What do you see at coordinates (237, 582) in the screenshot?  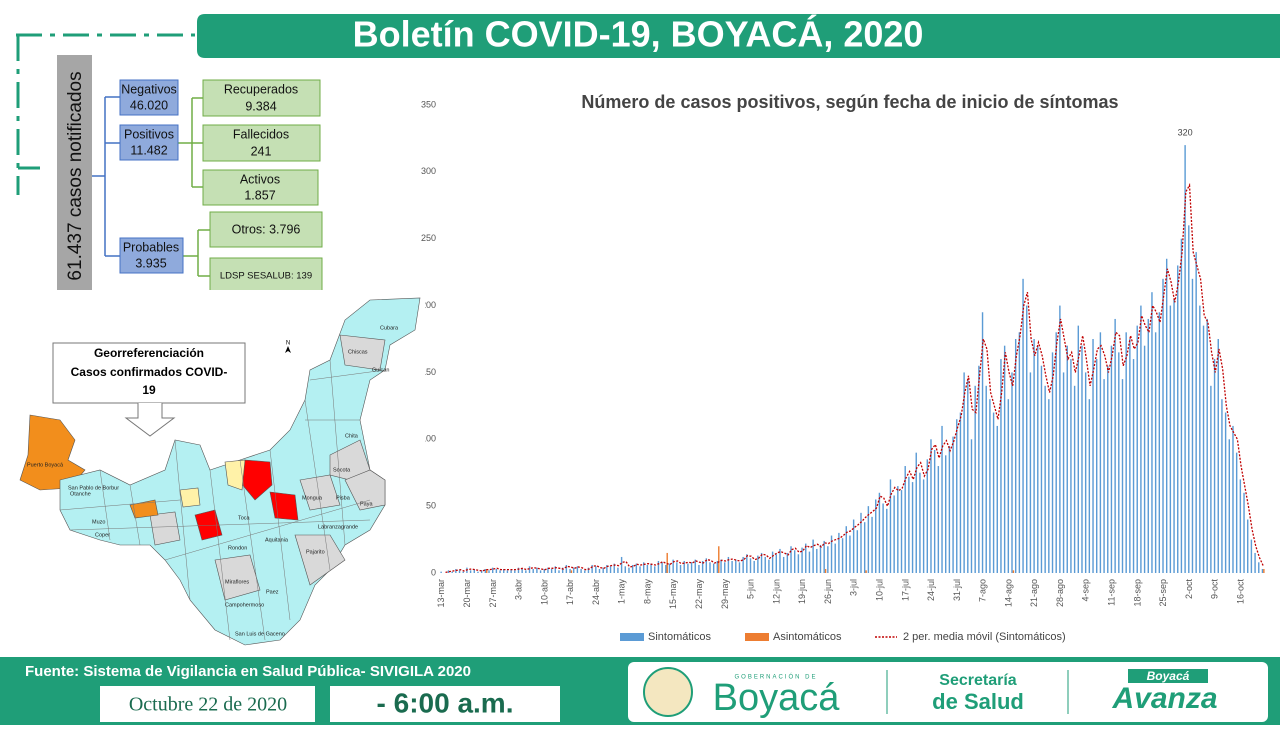 I see `map-label: Miraflores` at bounding box center [237, 582].